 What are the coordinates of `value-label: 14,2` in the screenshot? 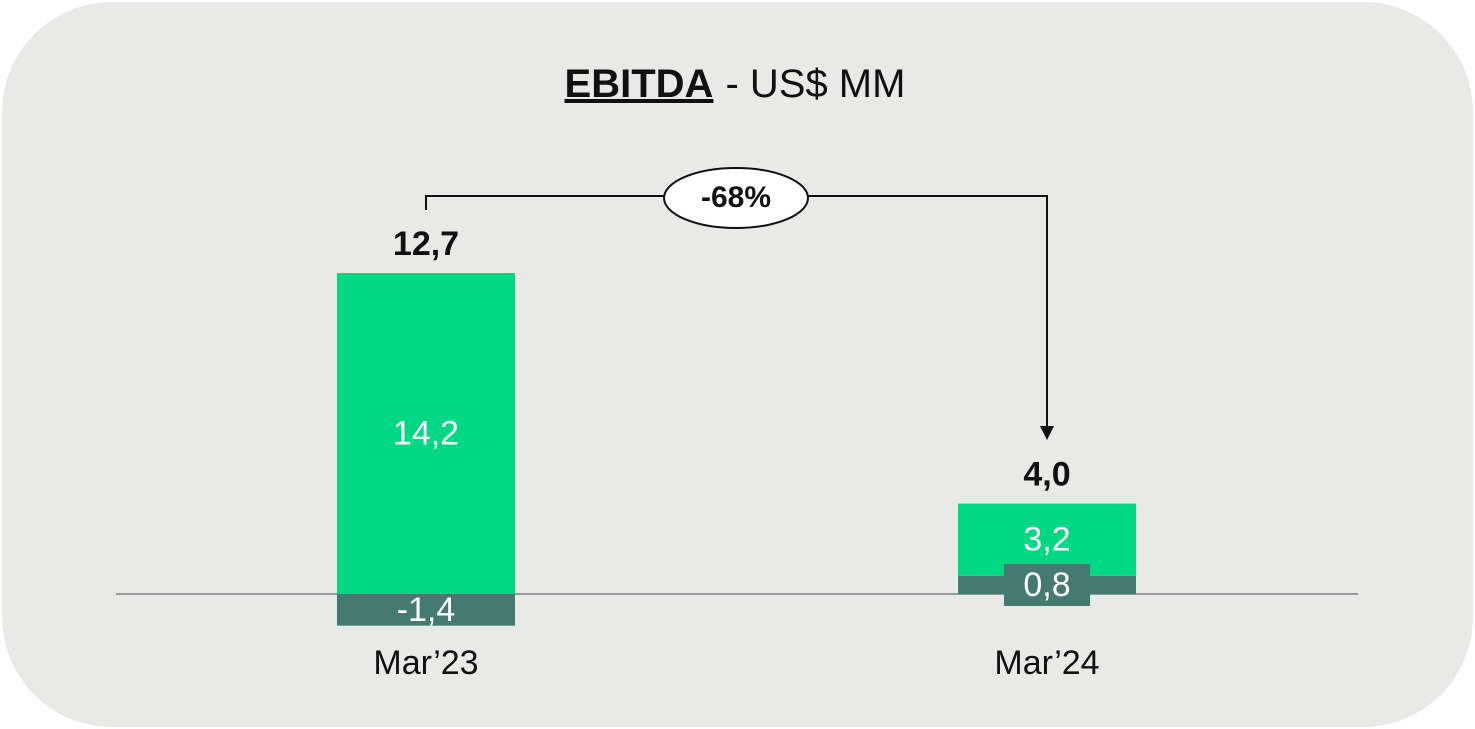 It's located at (426, 433).